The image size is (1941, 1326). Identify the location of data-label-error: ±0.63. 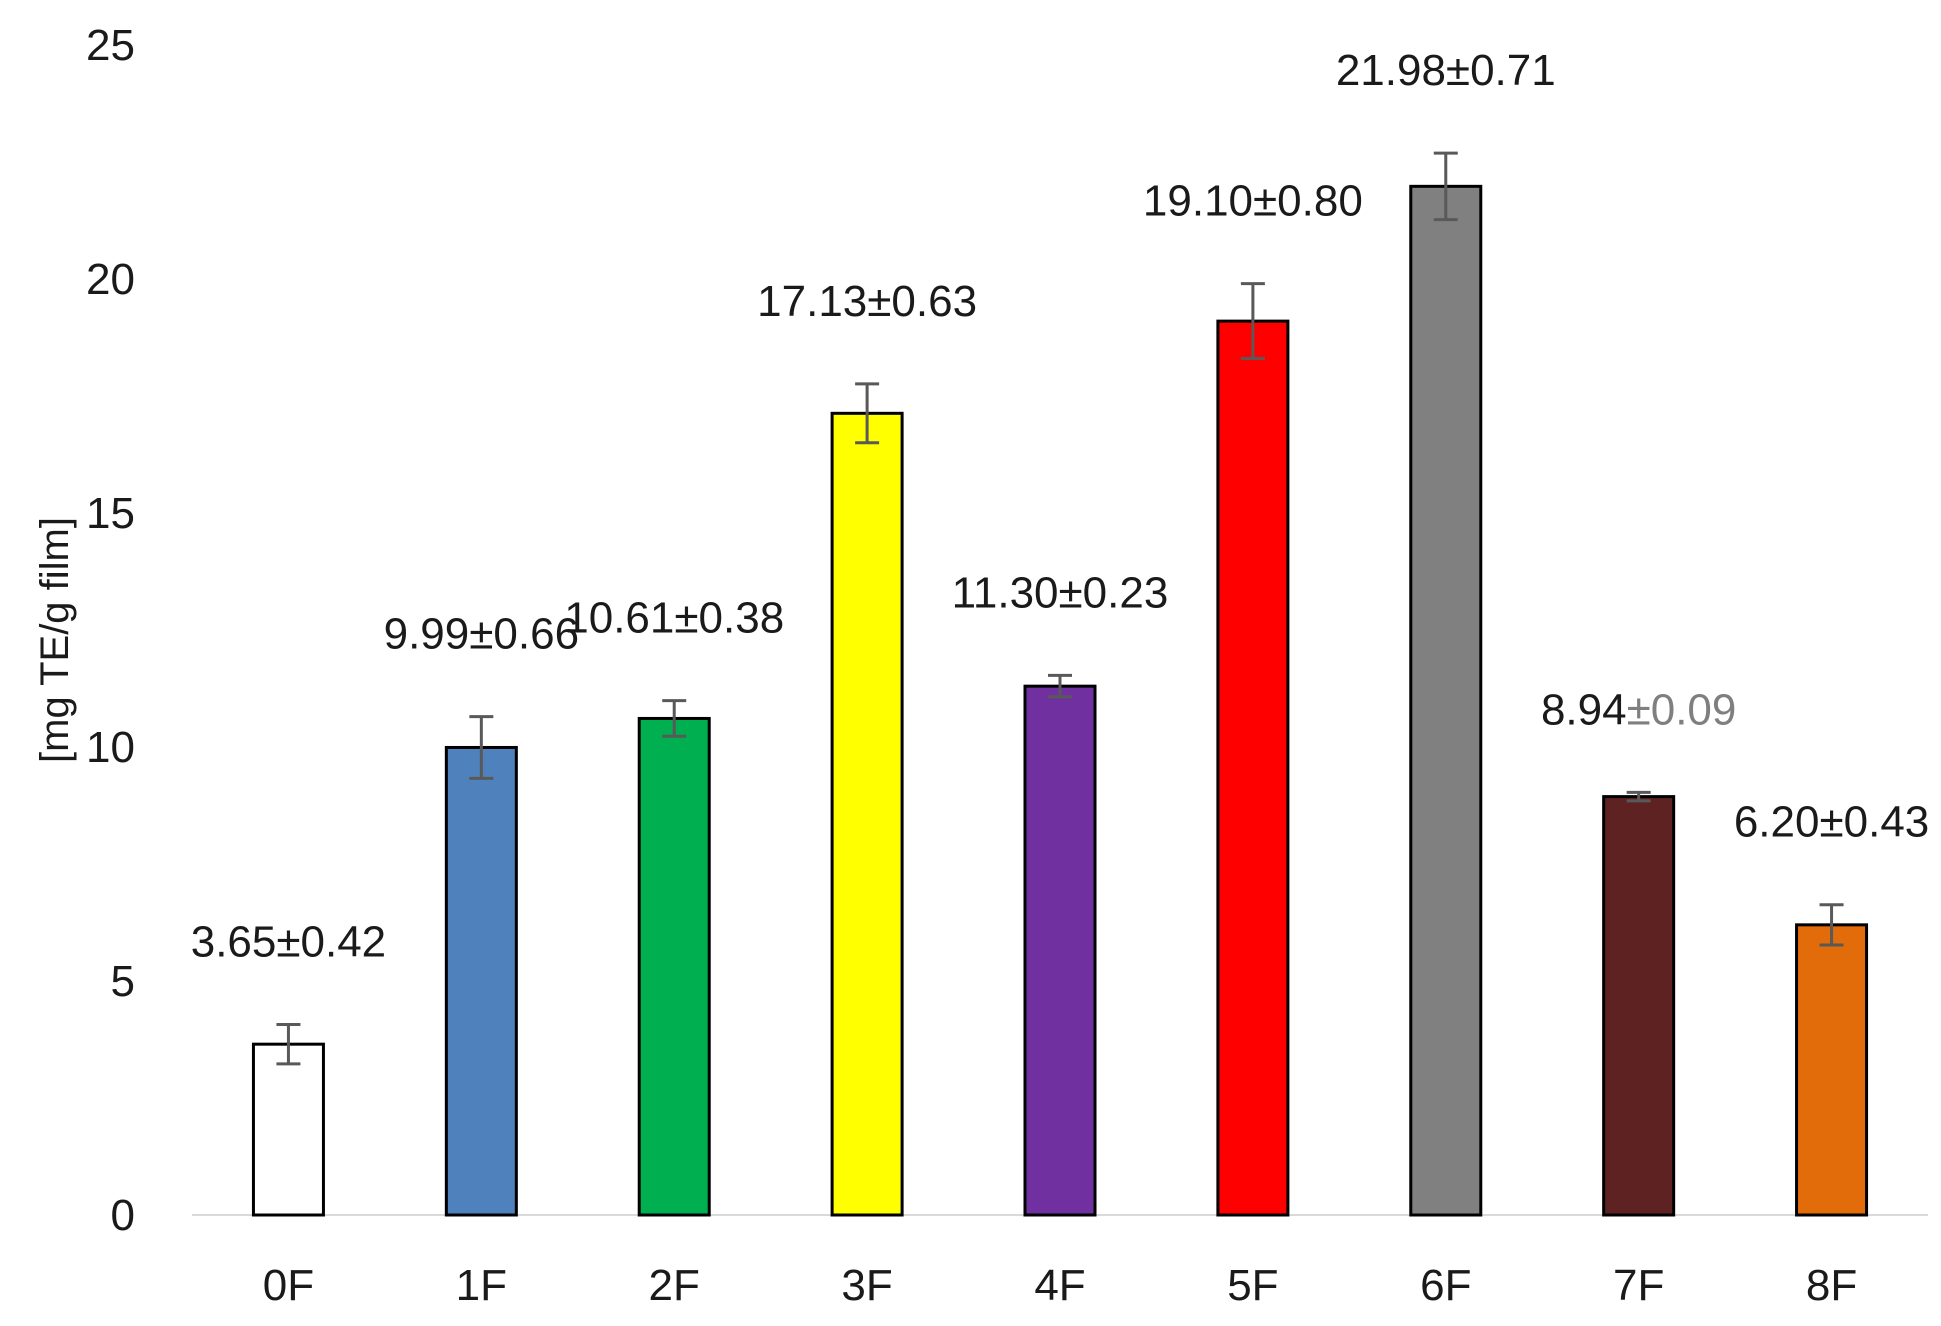
(922, 301).